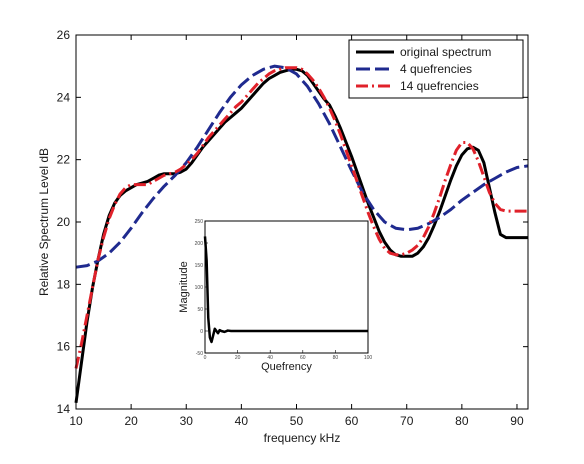  I want to click on x-tick-label: 50, so click(297, 421).